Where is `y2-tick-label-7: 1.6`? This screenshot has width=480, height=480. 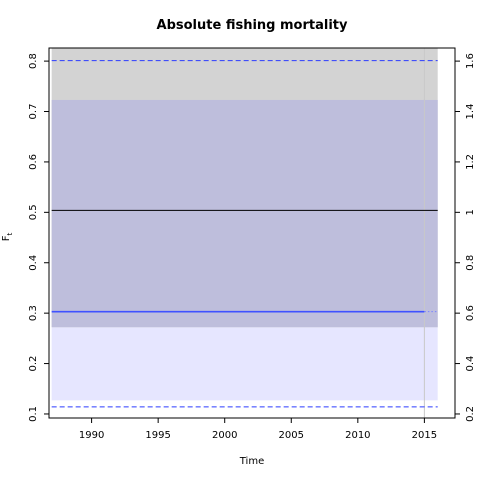
y2-tick-label-7: 1.6 is located at coordinates (470, 61).